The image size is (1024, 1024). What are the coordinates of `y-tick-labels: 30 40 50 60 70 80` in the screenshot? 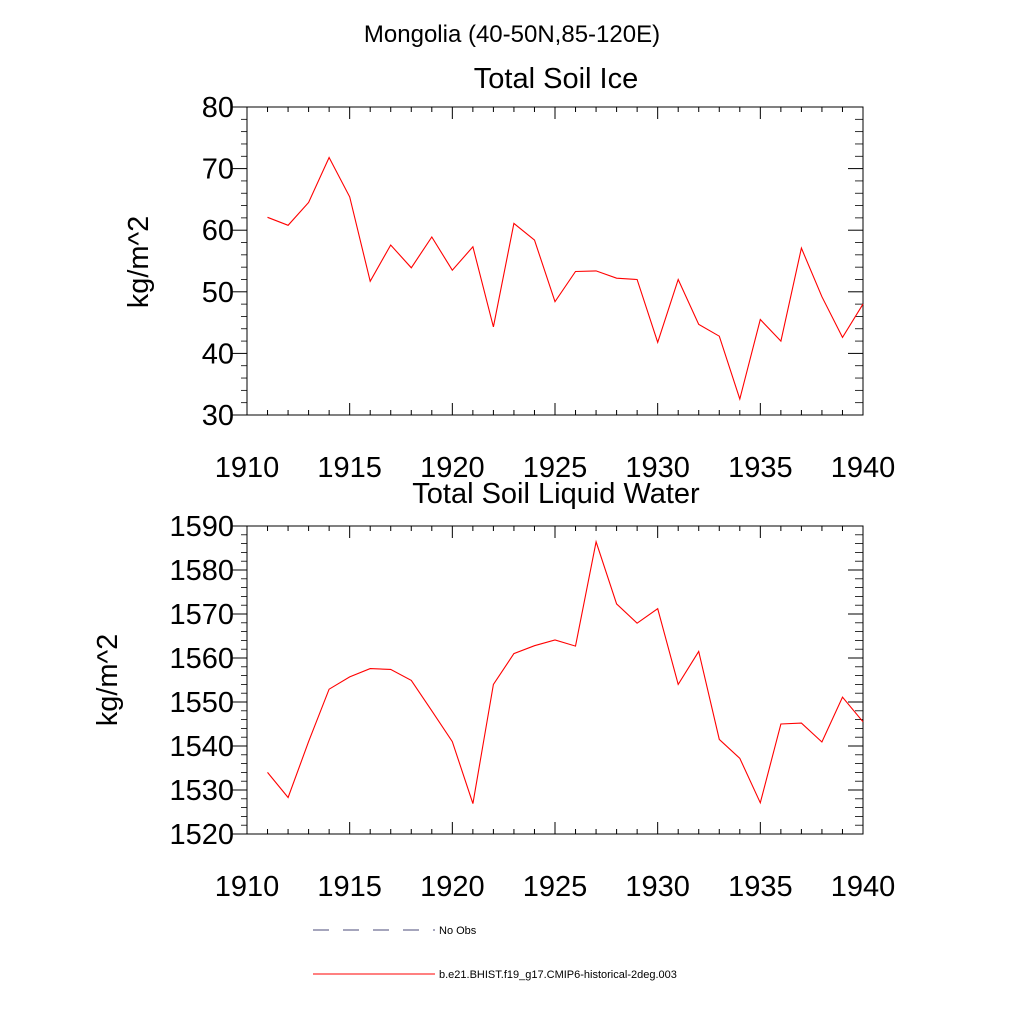 It's located at (218, 262).